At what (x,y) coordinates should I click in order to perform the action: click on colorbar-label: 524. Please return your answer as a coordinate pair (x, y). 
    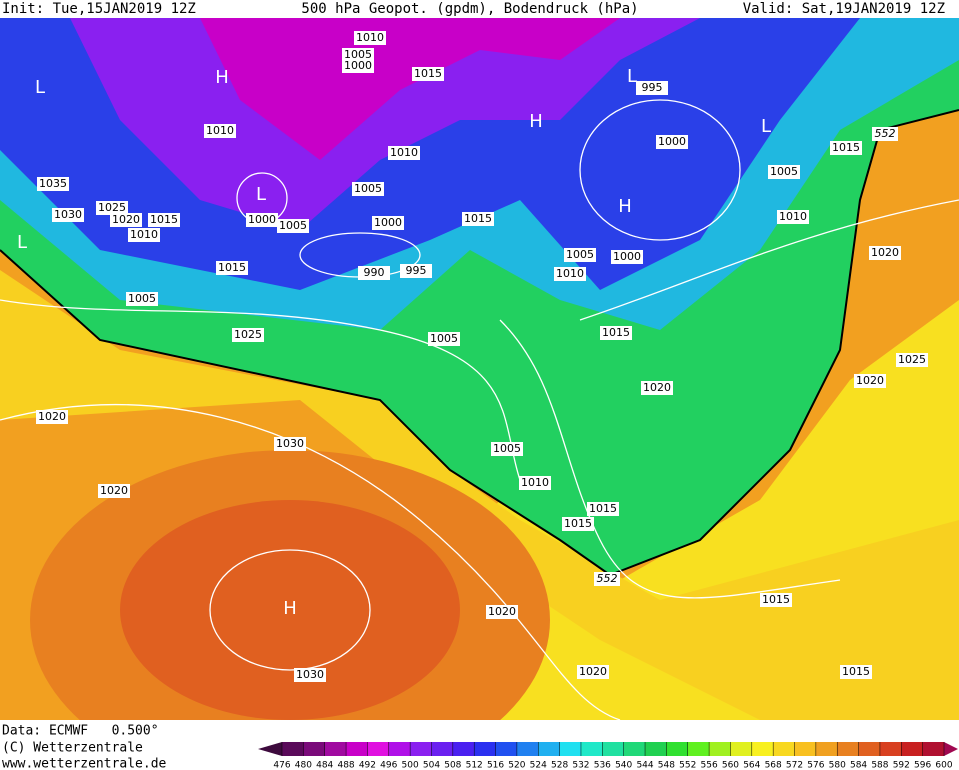
    Looking at the image, I should click on (538, 765).